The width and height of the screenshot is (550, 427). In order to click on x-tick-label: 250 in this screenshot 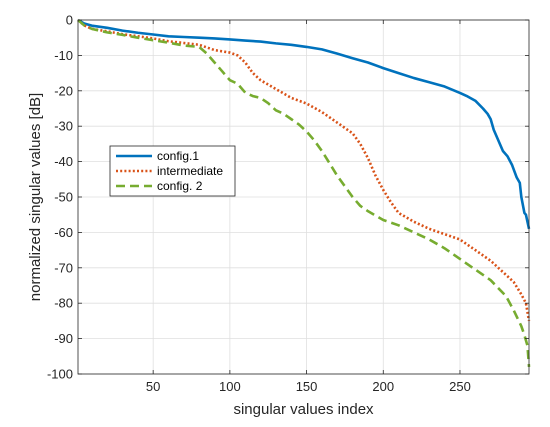, I will do `click(460, 386)`.